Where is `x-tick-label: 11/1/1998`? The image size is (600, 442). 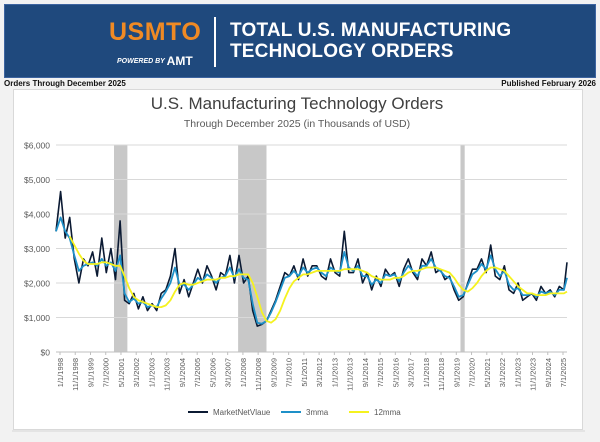 x-tick-label: 11/1/1998 is located at coordinates (75, 374).